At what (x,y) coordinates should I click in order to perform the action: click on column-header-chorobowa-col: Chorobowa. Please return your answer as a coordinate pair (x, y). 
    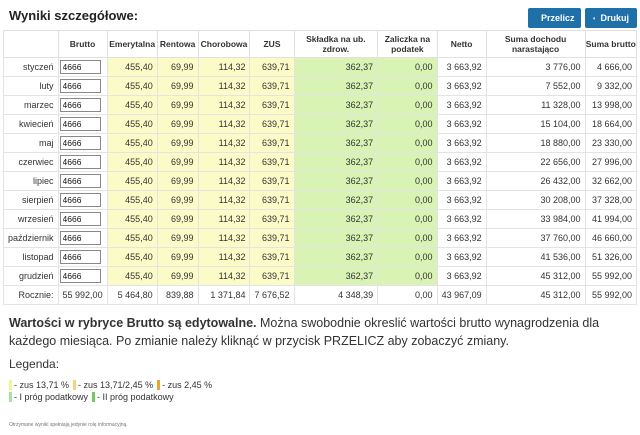
    Looking at the image, I should click on (224, 44).